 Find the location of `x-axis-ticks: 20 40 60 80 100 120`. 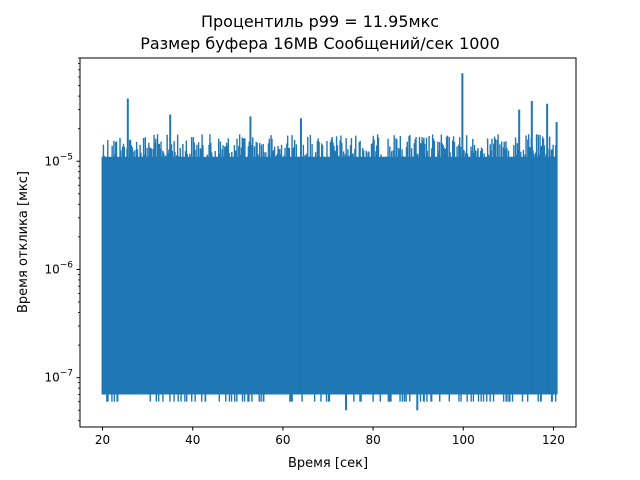

x-axis-ticks: 20 40 60 80 100 120 is located at coordinates (330, 437).